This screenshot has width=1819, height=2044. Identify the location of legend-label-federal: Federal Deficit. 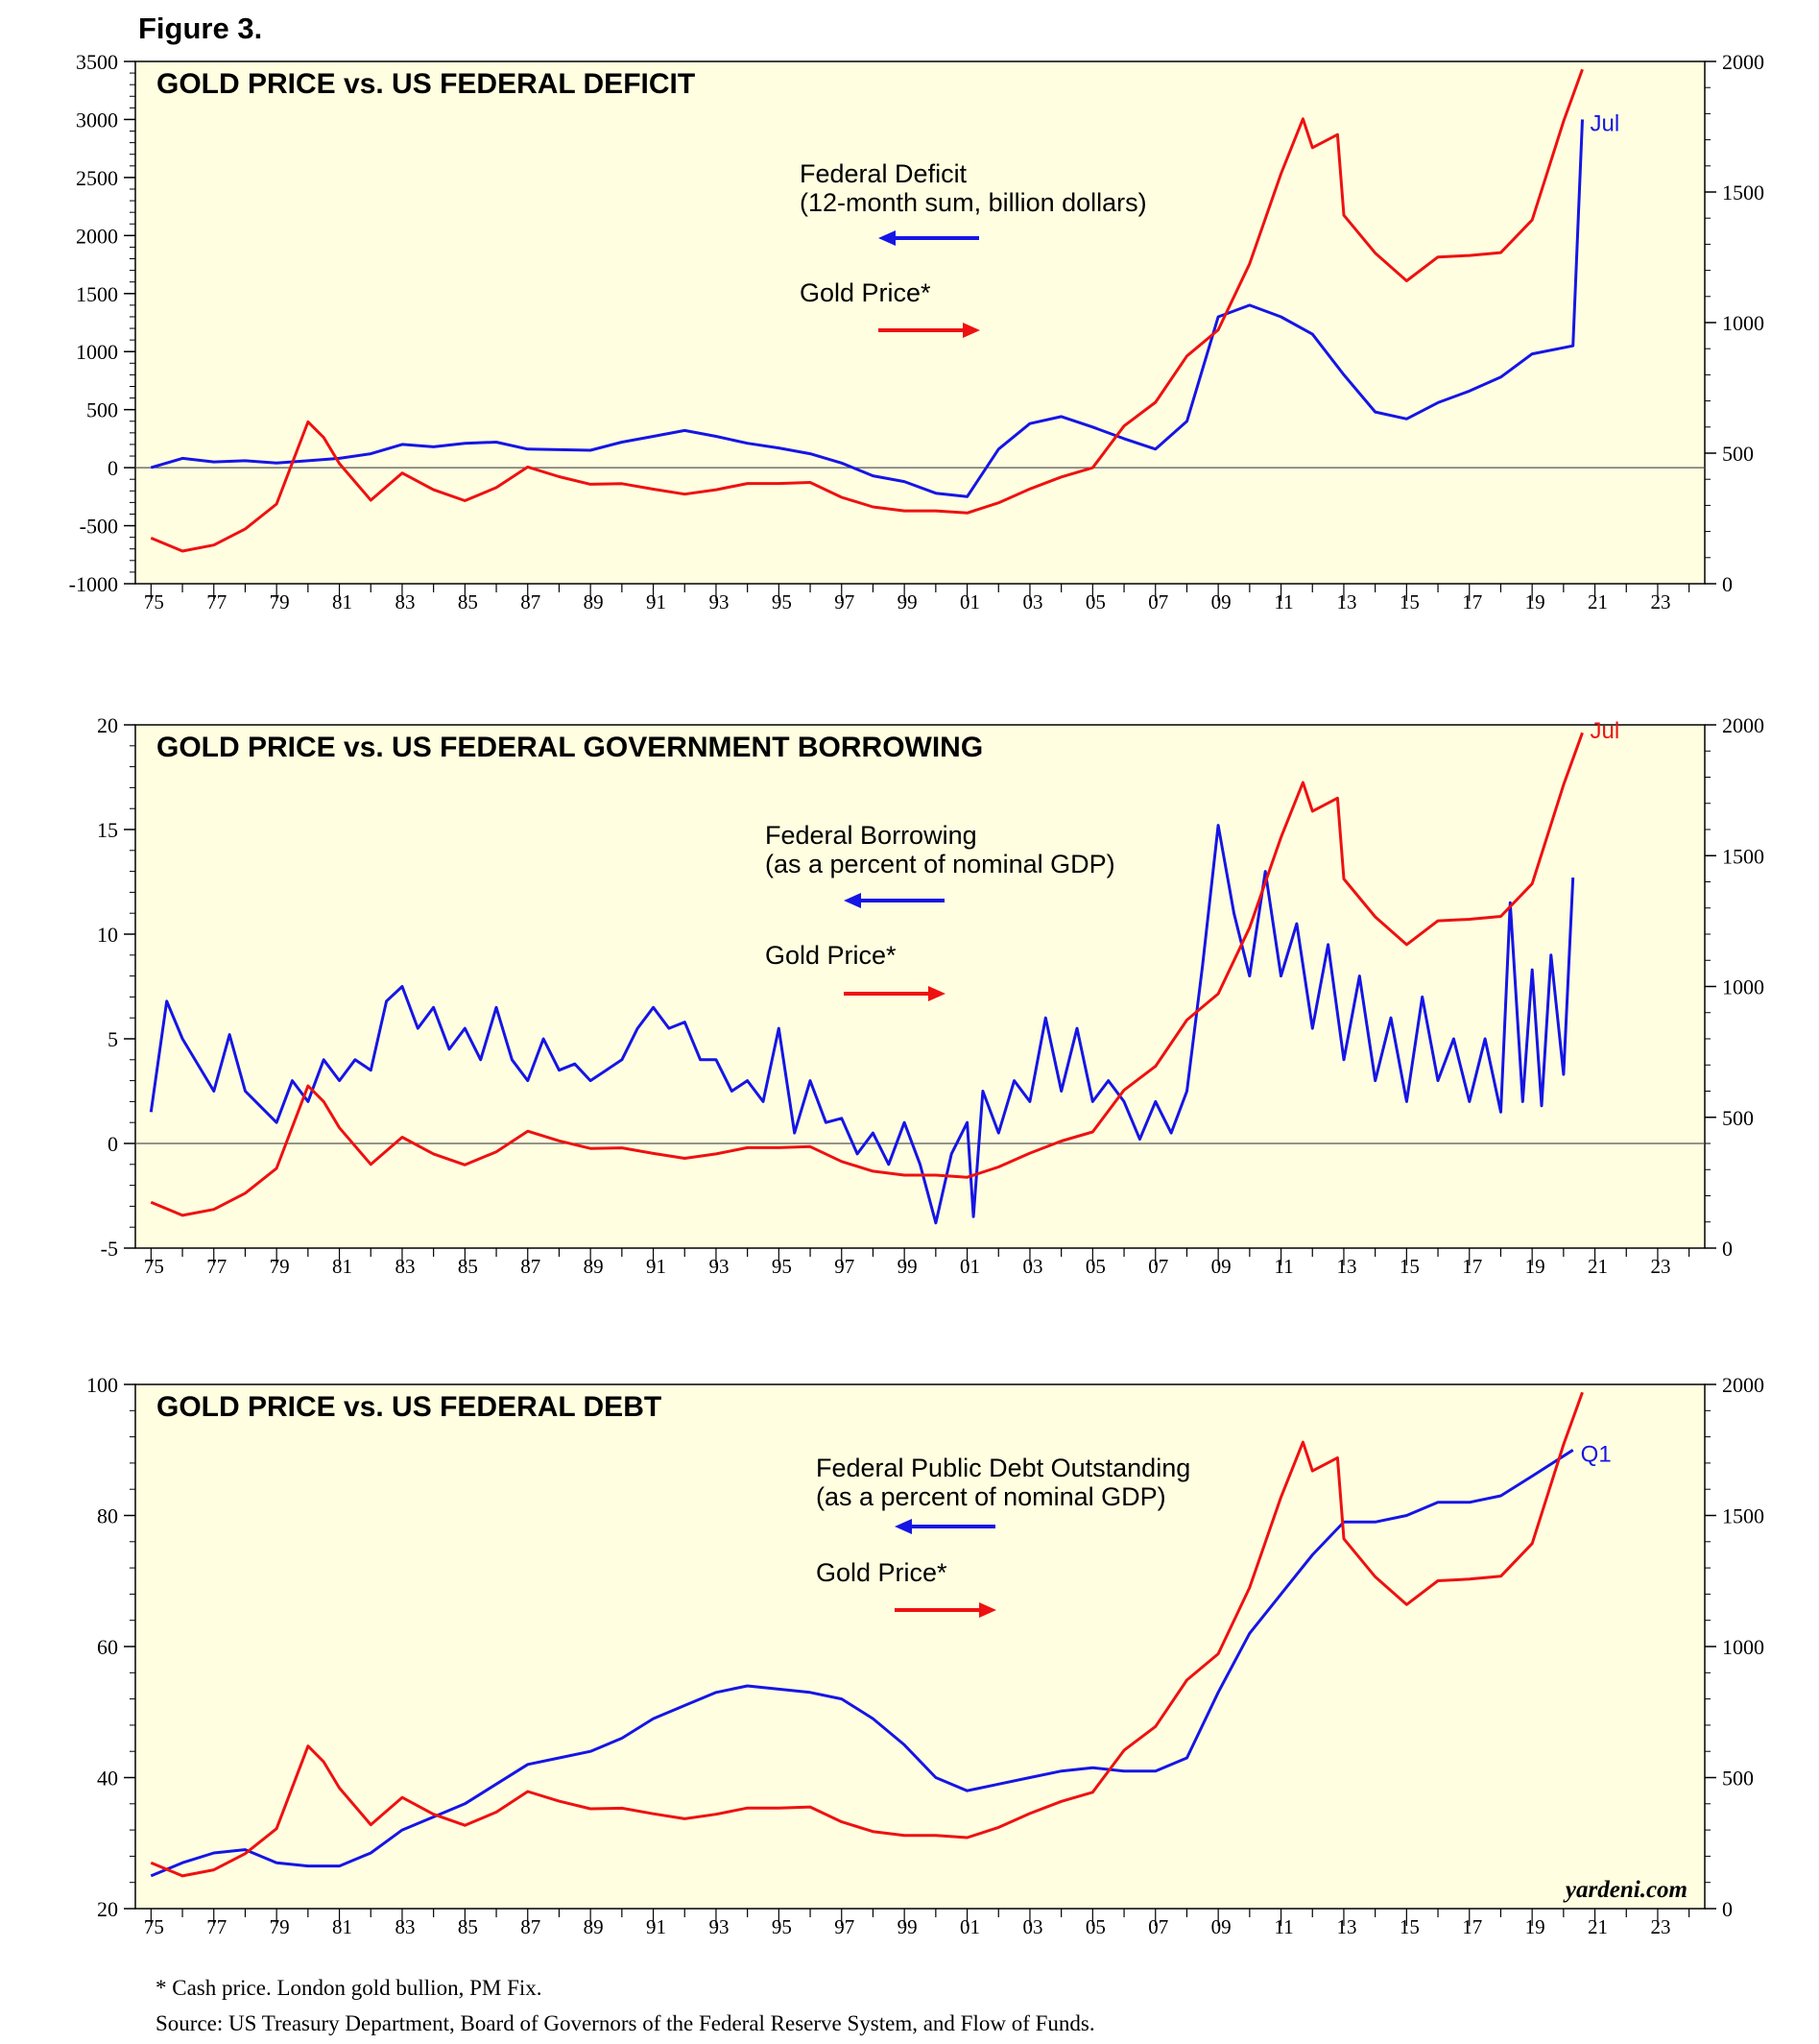
(884, 173).